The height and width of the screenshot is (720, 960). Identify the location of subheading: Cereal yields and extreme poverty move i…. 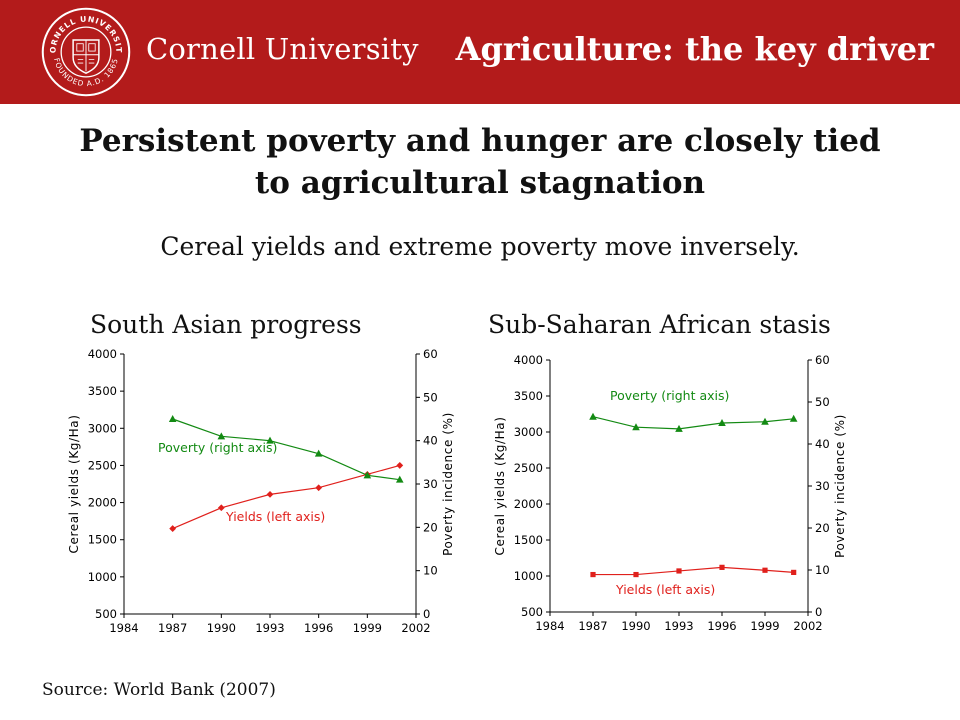
(480, 246).